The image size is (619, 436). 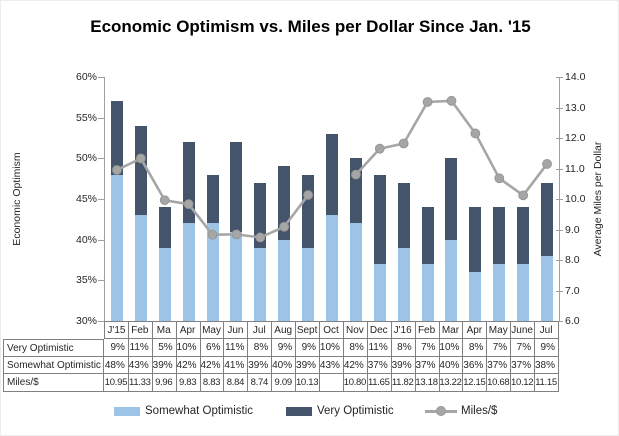 What do you see at coordinates (559, 321) in the screenshot?
I see `right-axis-tick-mark` at bounding box center [559, 321].